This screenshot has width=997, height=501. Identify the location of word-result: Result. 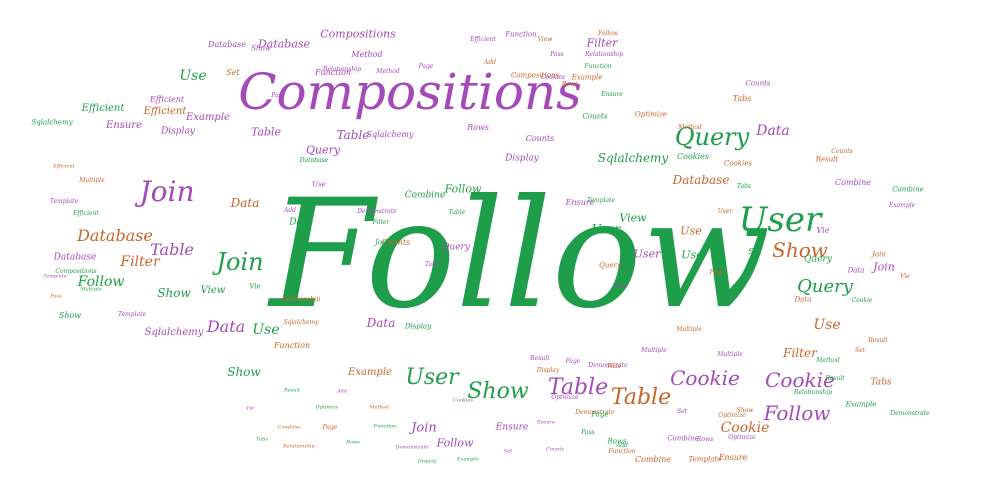
(540, 358).